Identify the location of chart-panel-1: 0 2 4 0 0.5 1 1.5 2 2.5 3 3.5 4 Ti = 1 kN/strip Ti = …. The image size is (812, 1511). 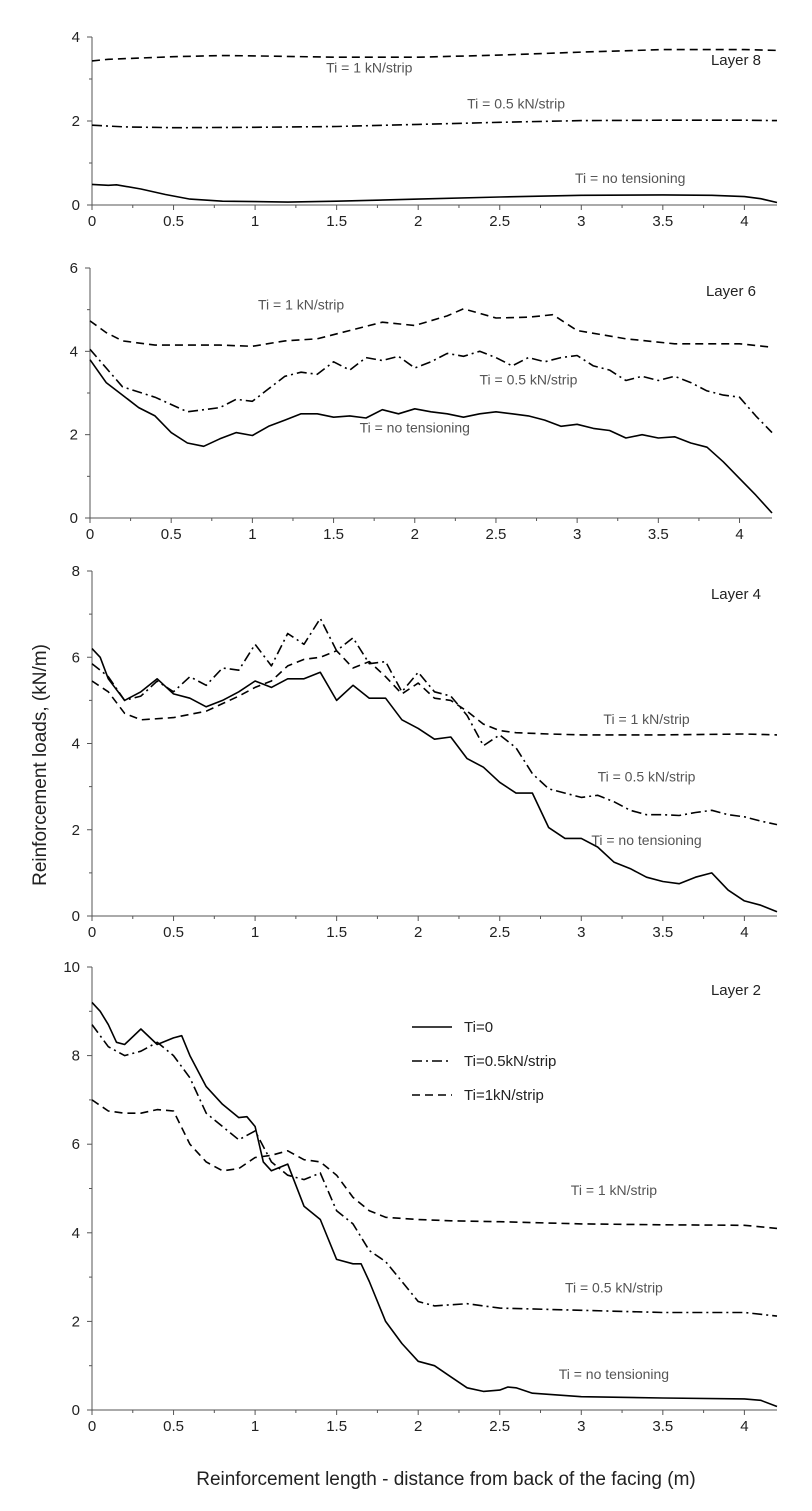
(425, 129).